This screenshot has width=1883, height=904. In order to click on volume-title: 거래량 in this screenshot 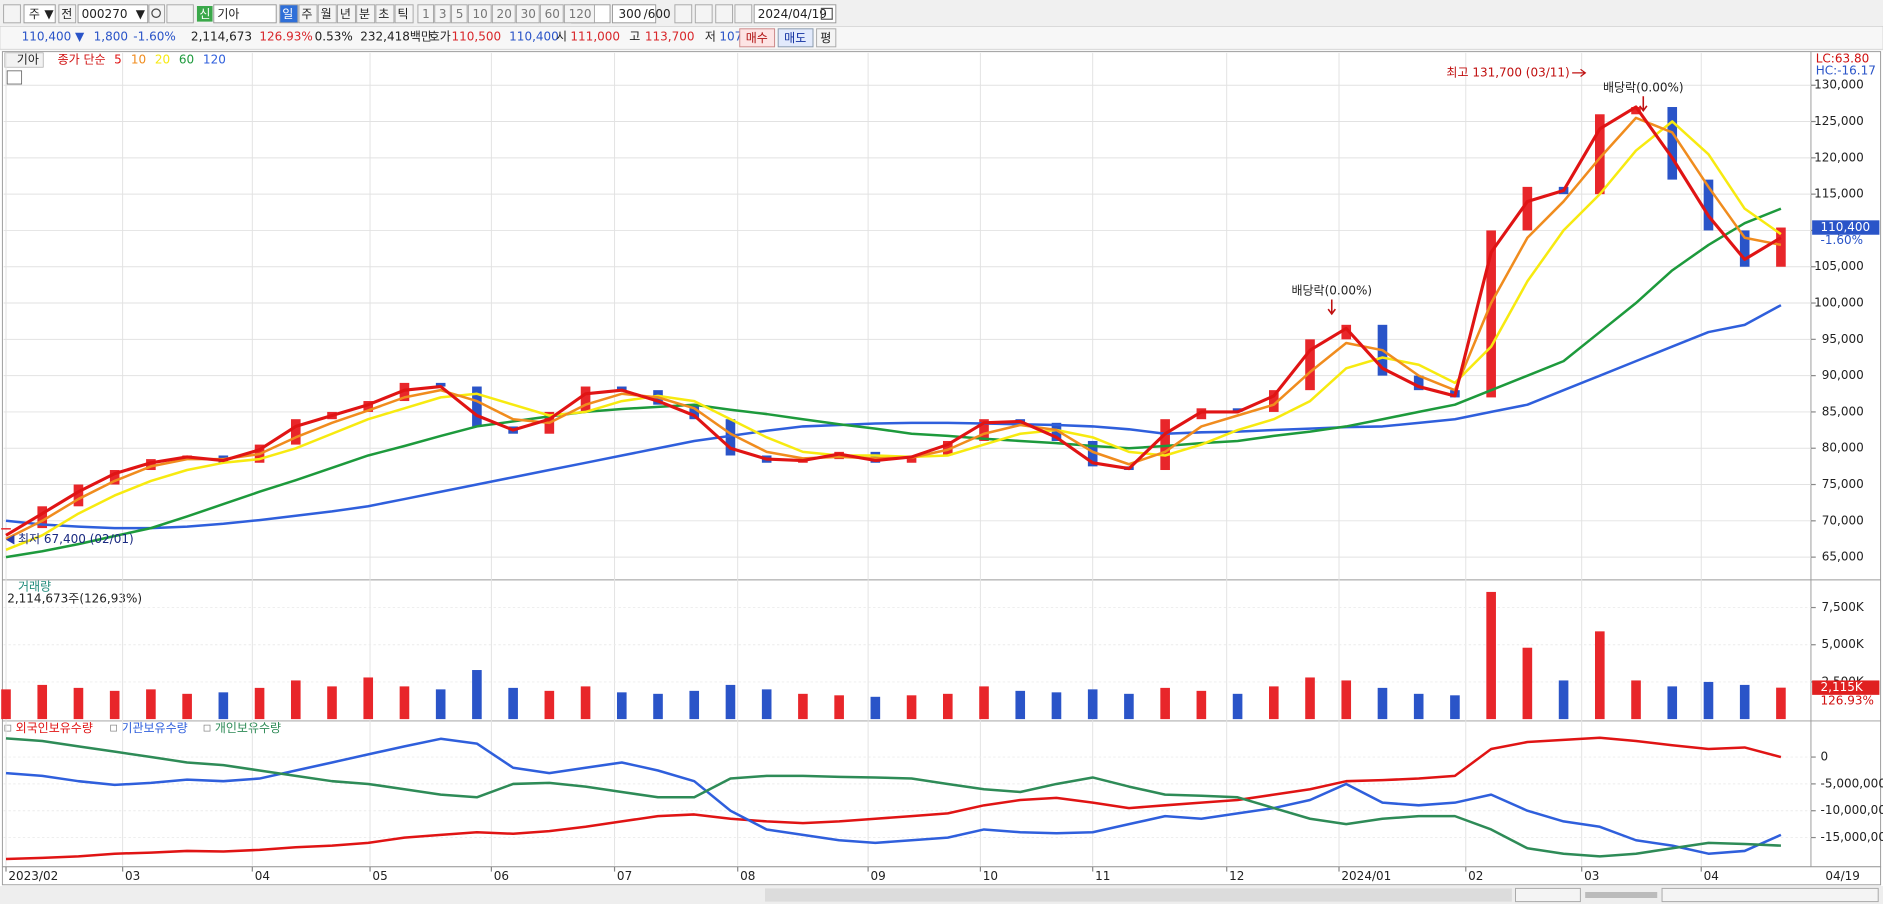, I will do `click(34, 587)`.